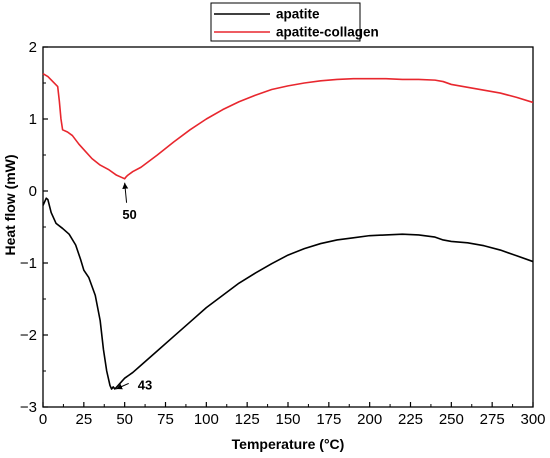 The height and width of the screenshot is (458, 550). What do you see at coordinates (410, 419) in the screenshot?
I see `x-tick-label: 225` at bounding box center [410, 419].